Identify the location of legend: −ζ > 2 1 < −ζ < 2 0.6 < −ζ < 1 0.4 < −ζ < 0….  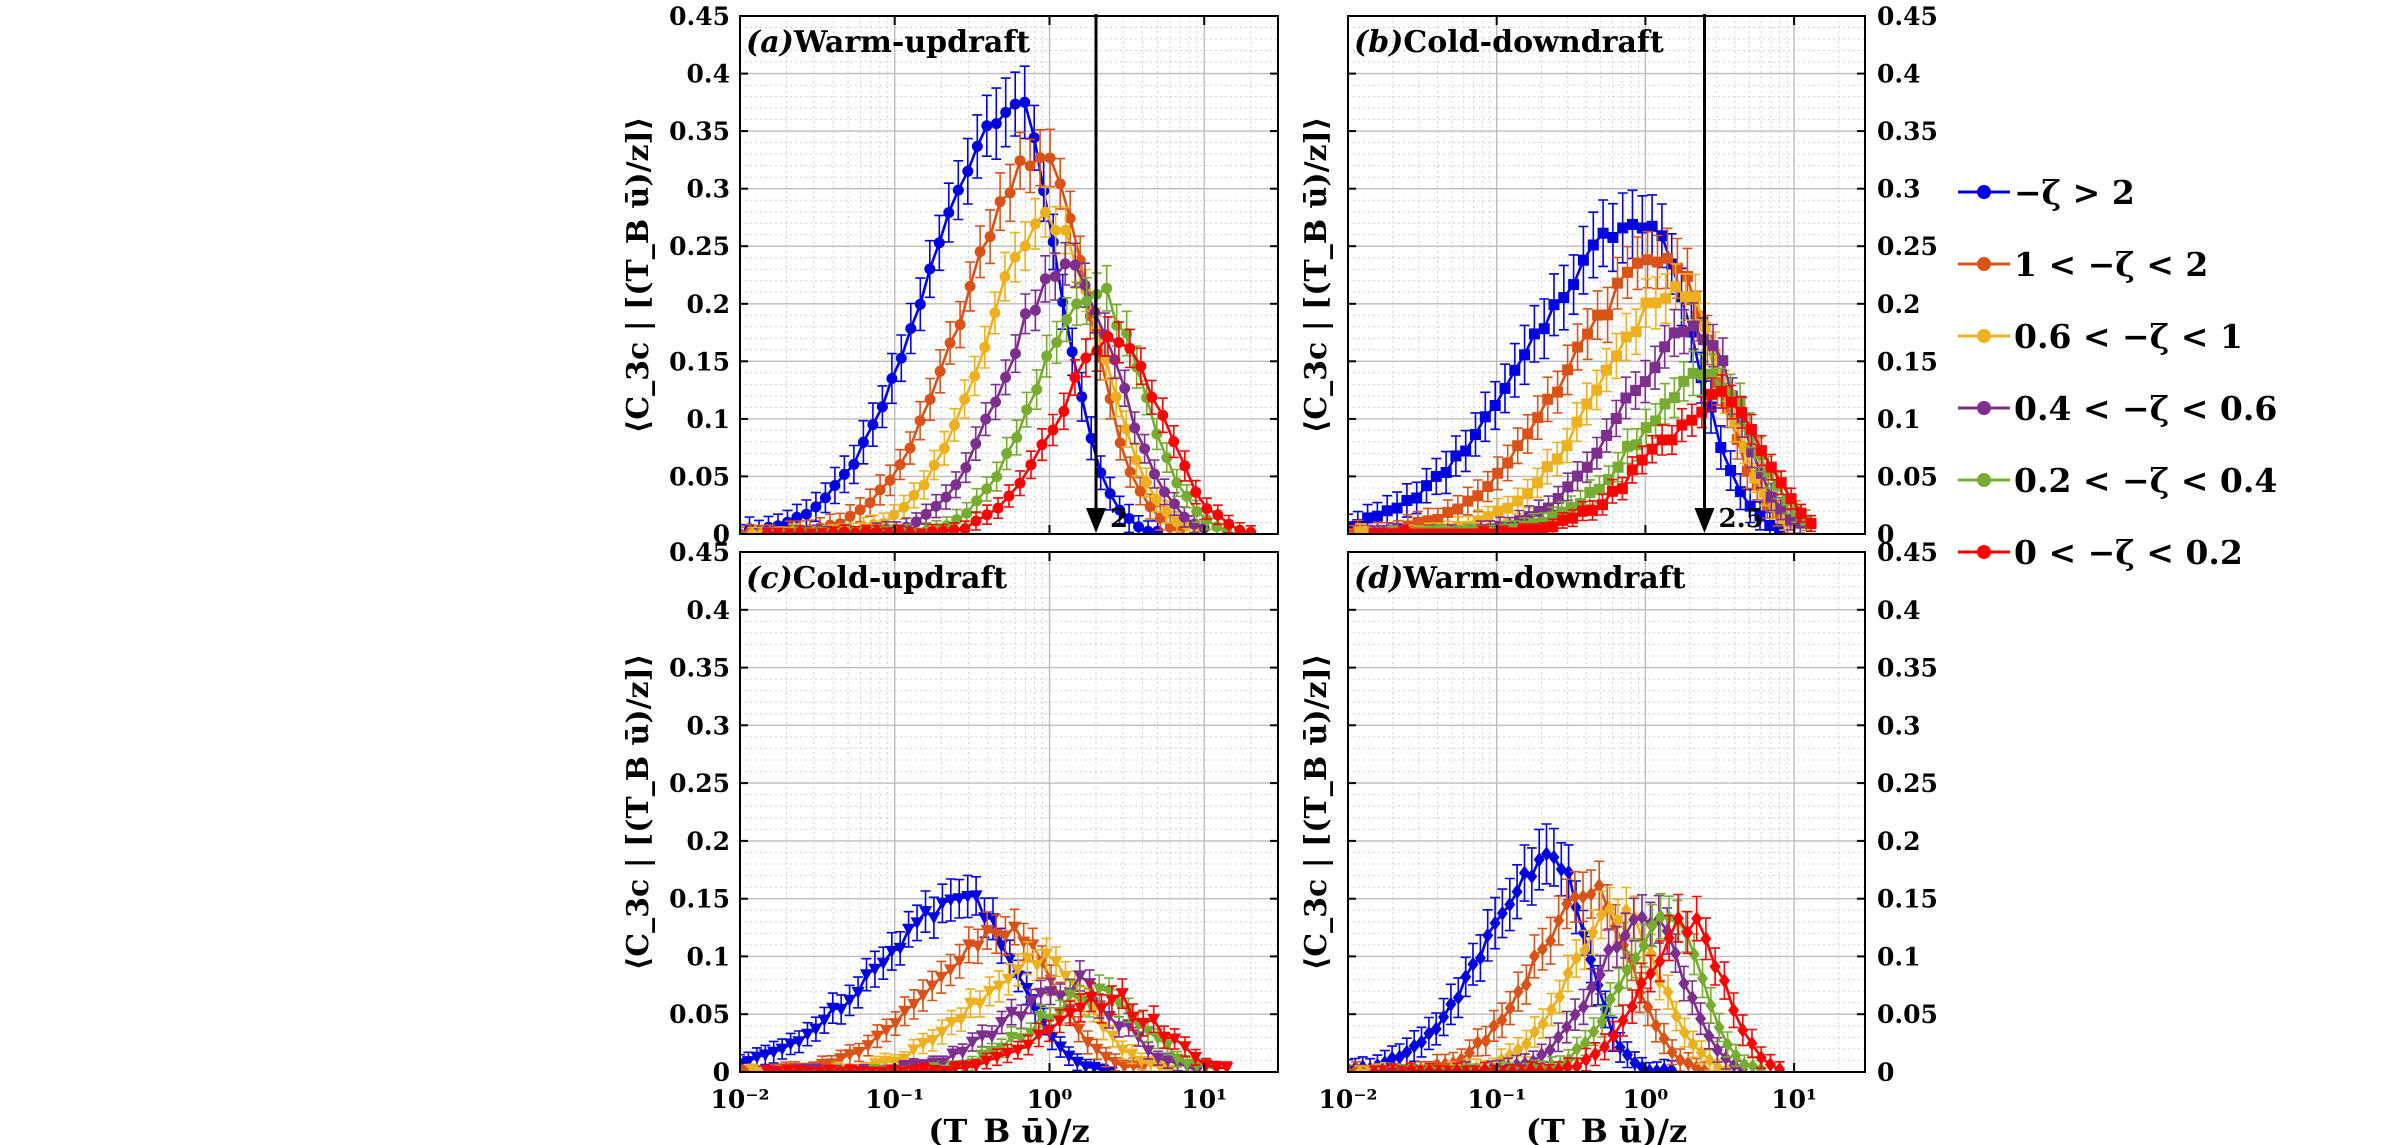
(2117, 372).